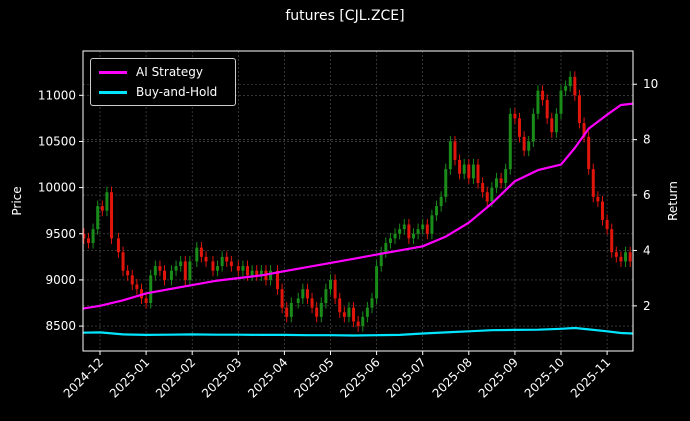 The height and width of the screenshot is (421, 690). What do you see at coordinates (175, 377) in the screenshot?
I see `x-tick-label: 2025-02` at bounding box center [175, 377].